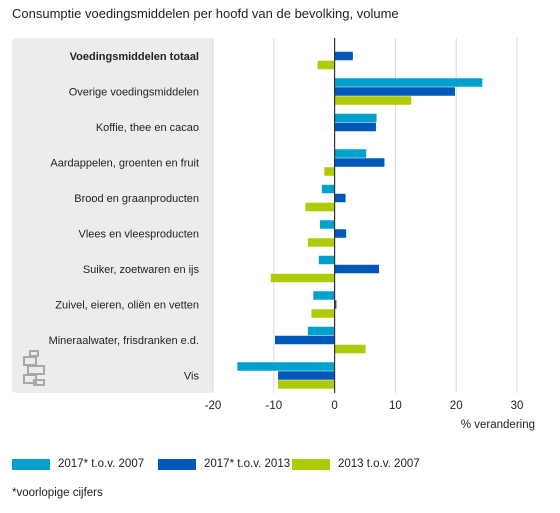 This screenshot has width=560, height=513. What do you see at coordinates (395, 406) in the screenshot?
I see `x-tick-label: 10` at bounding box center [395, 406].